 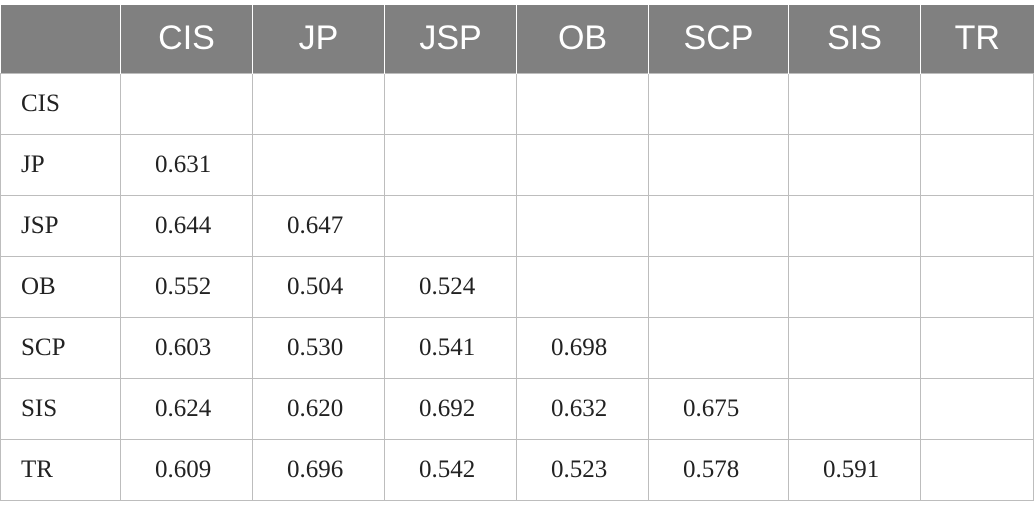 What do you see at coordinates (186, 286) in the screenshot?
I see `table-cell: 0.552` at bounding box center [186, 286].